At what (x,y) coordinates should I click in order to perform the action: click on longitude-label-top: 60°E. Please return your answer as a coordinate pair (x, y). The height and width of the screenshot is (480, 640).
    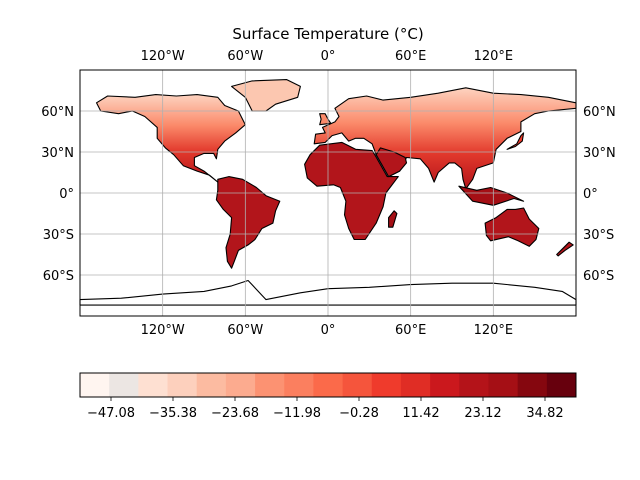
    Looking at the image, I should click on (410, 56).